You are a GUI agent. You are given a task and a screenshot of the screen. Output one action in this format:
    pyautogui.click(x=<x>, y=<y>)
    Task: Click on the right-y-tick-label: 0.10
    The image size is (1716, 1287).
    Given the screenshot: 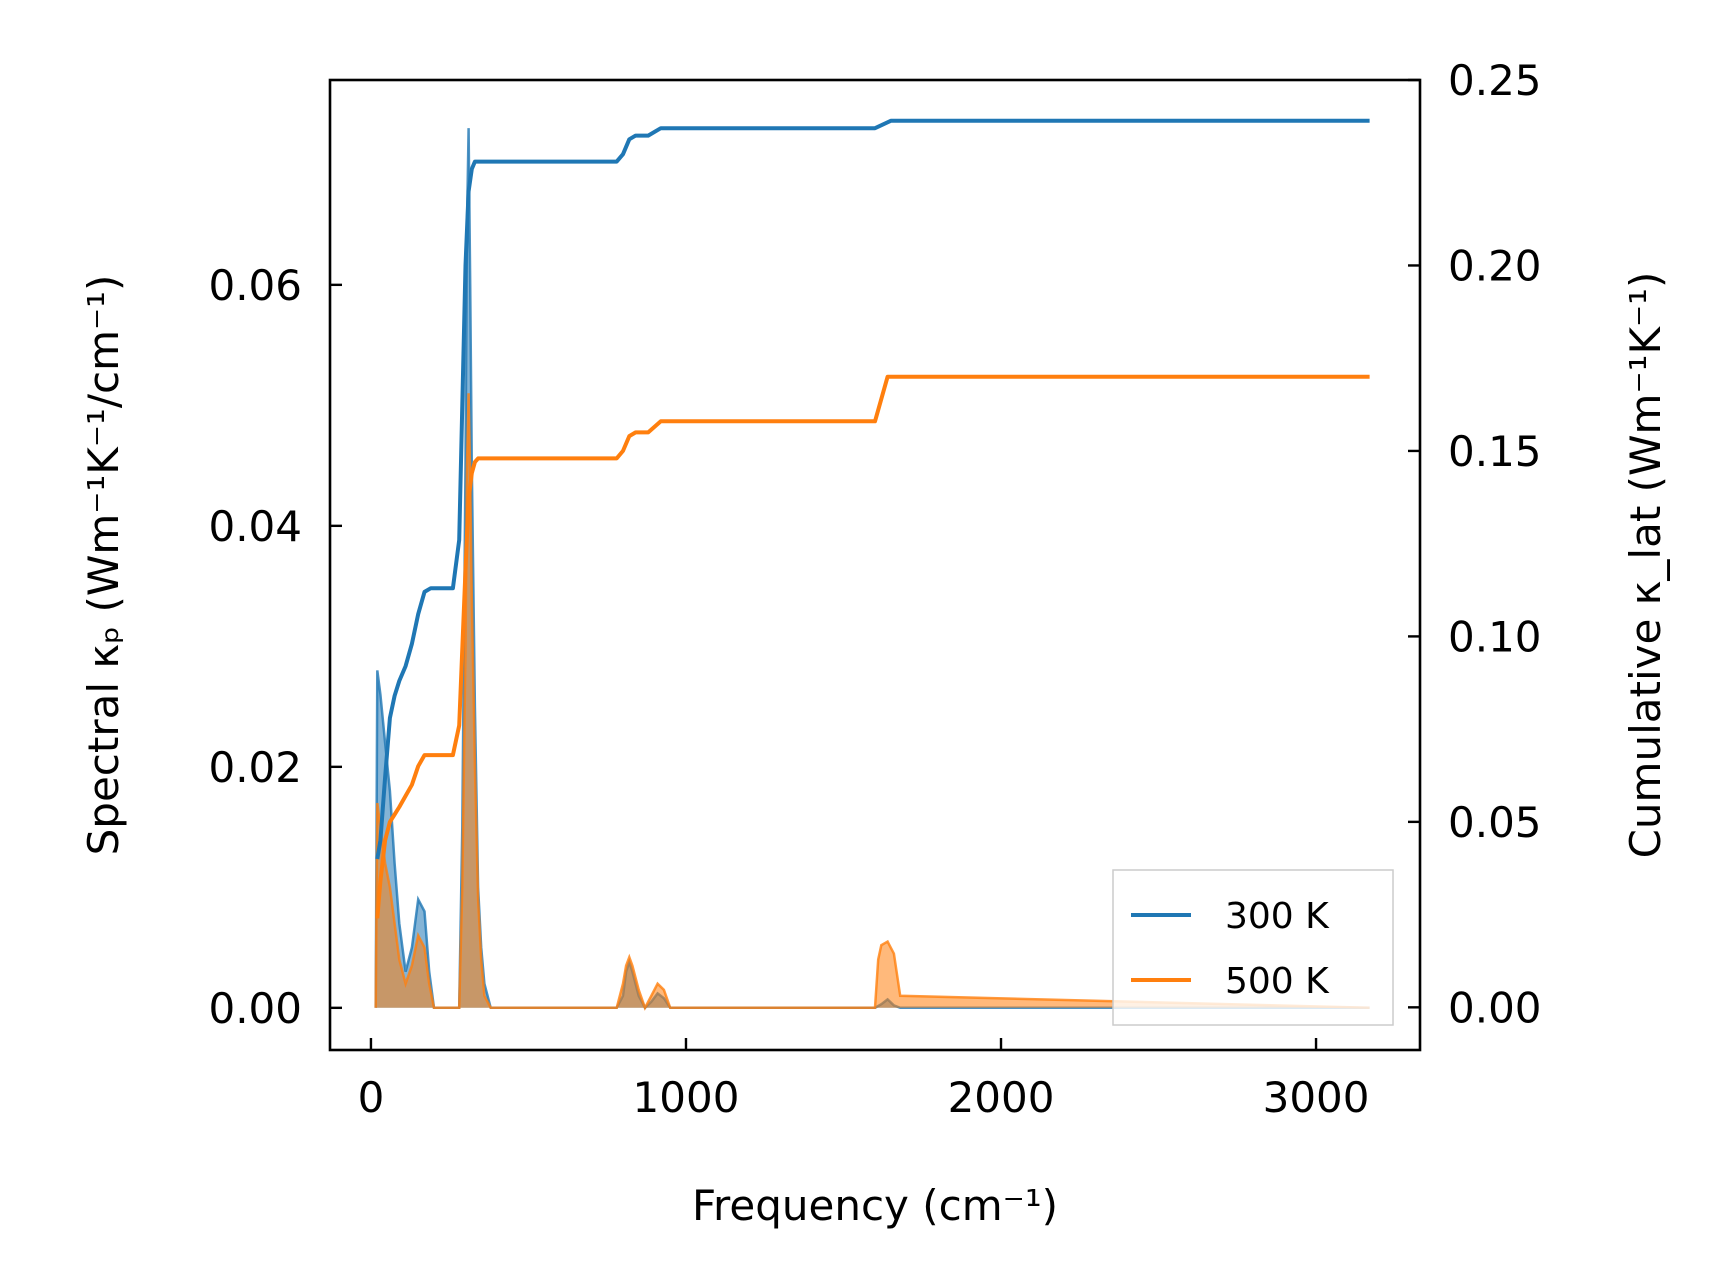 What is the action you would take?
    pyautogui.click(x=1495, y=636)
    